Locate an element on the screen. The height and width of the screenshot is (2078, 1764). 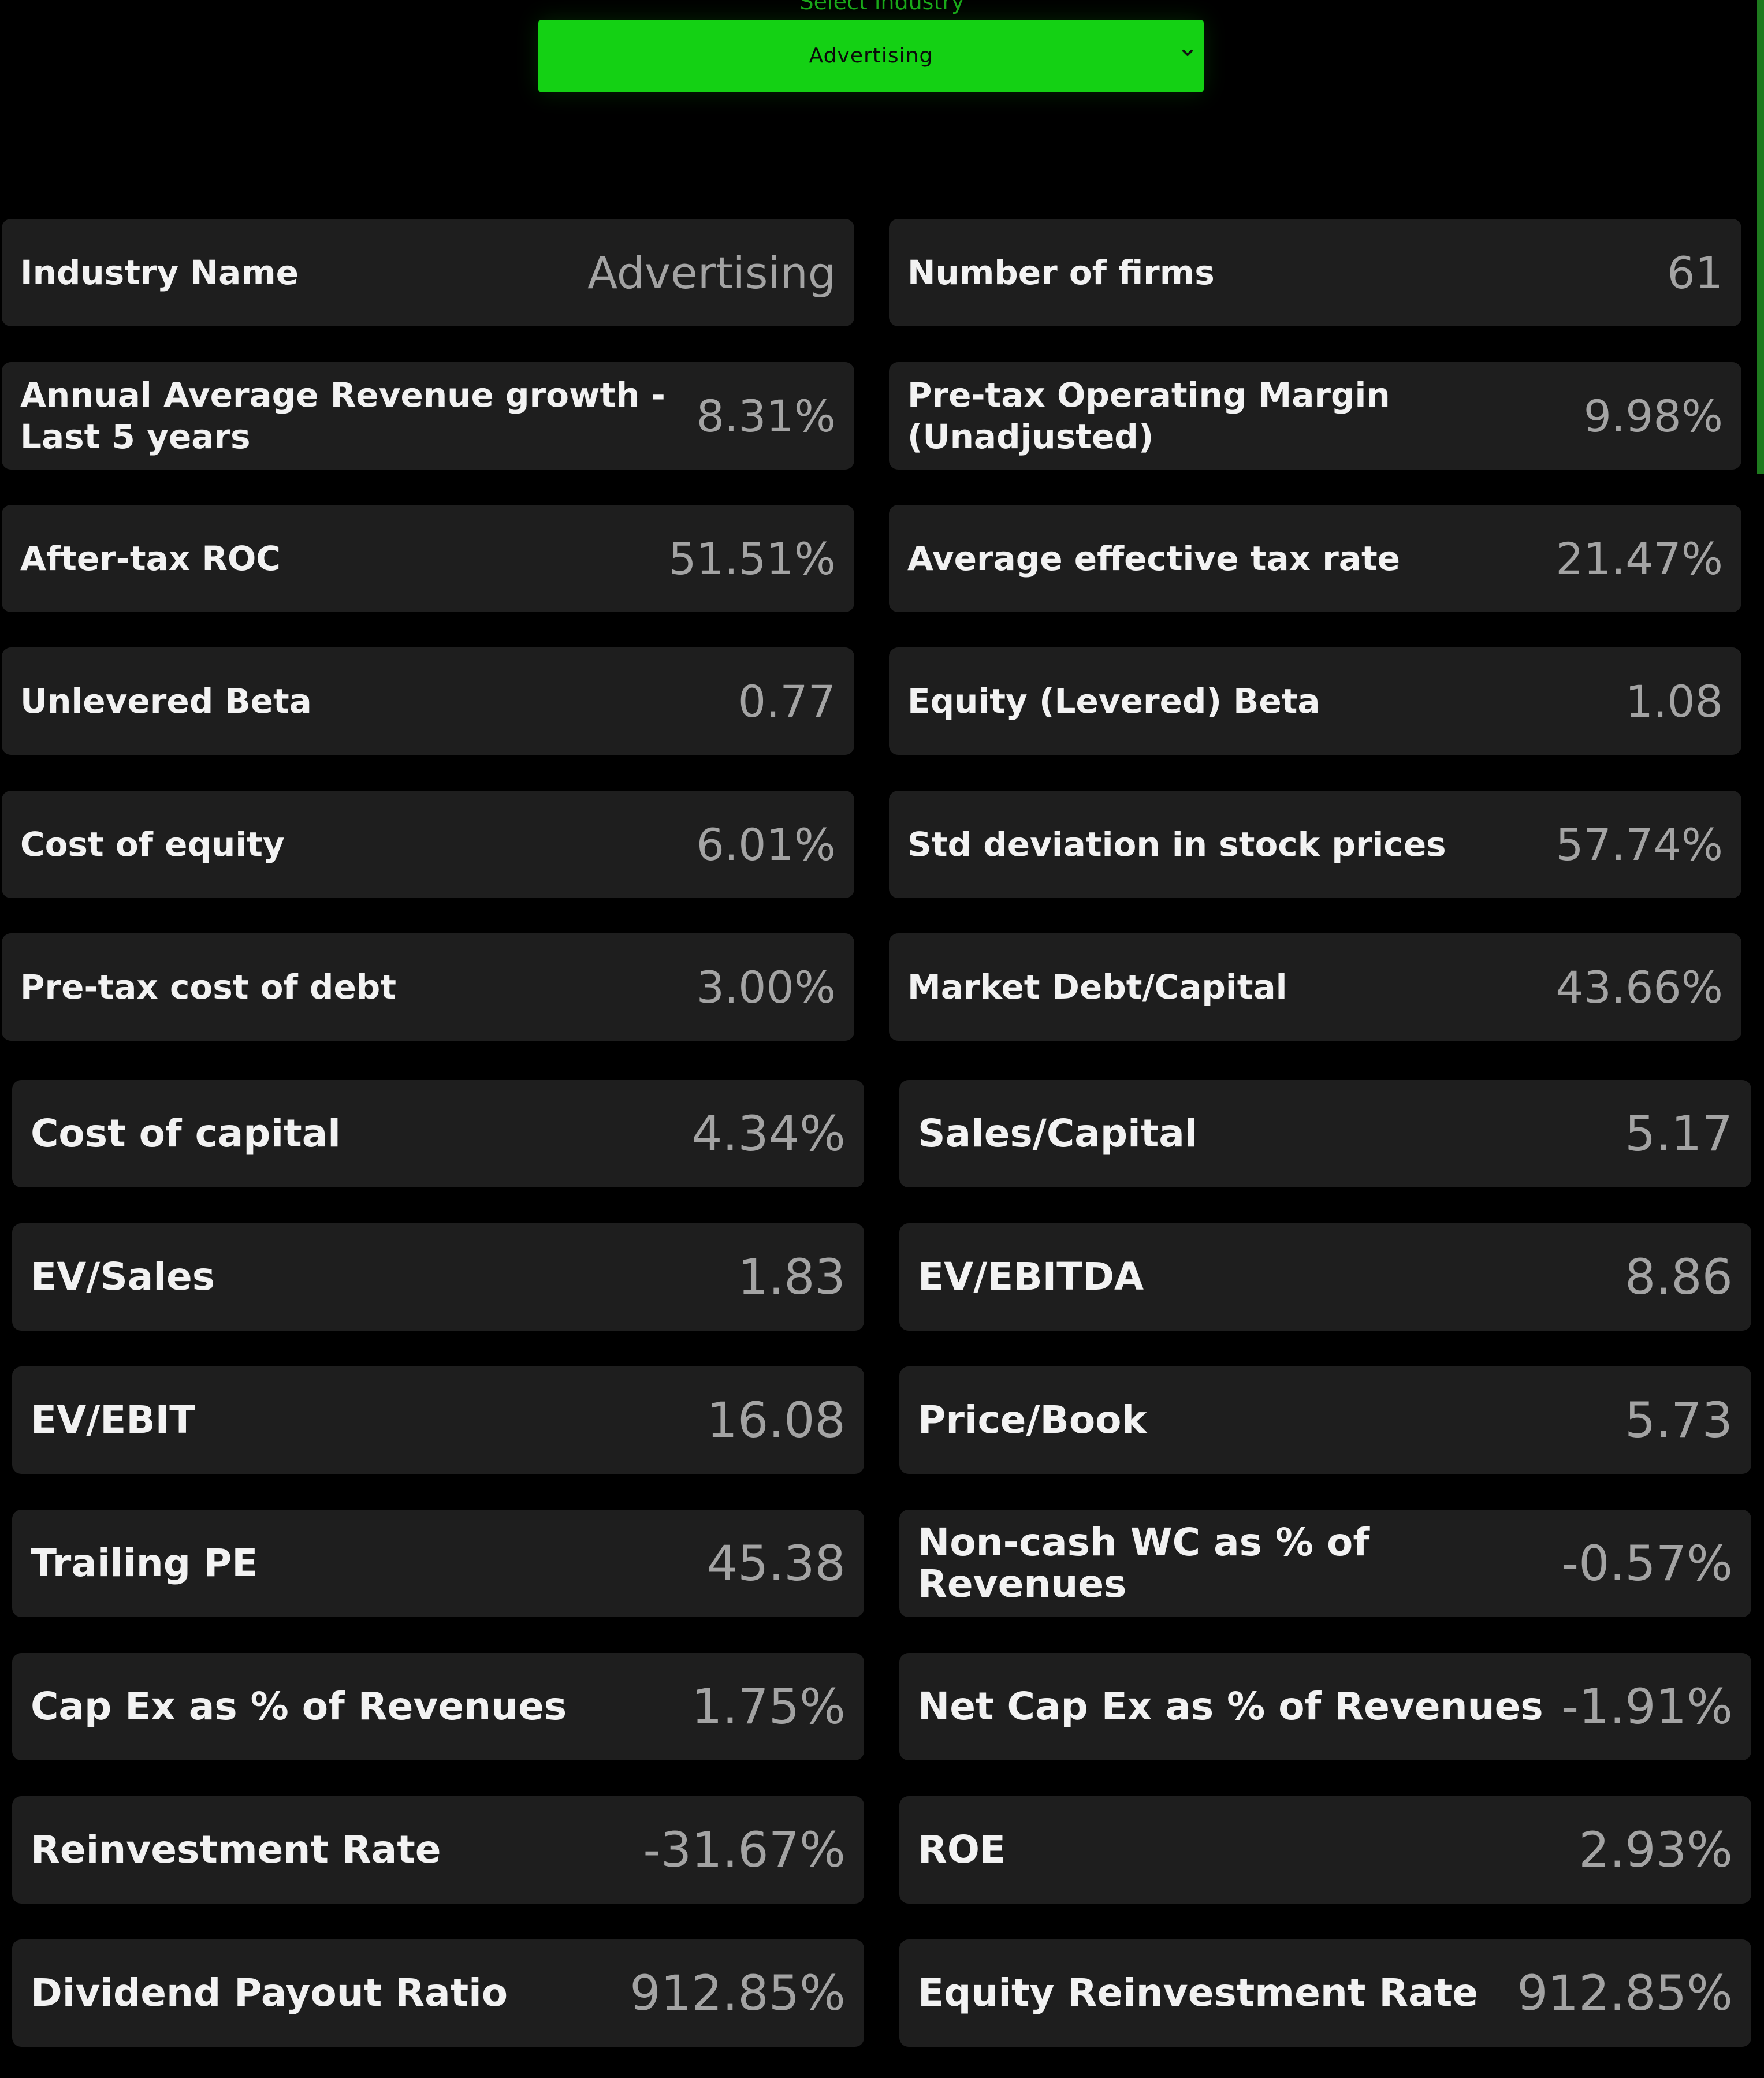
metric-card-effective-tax-rate: Average effective tax rate 21.47% is located at coordinates (1315, 558).